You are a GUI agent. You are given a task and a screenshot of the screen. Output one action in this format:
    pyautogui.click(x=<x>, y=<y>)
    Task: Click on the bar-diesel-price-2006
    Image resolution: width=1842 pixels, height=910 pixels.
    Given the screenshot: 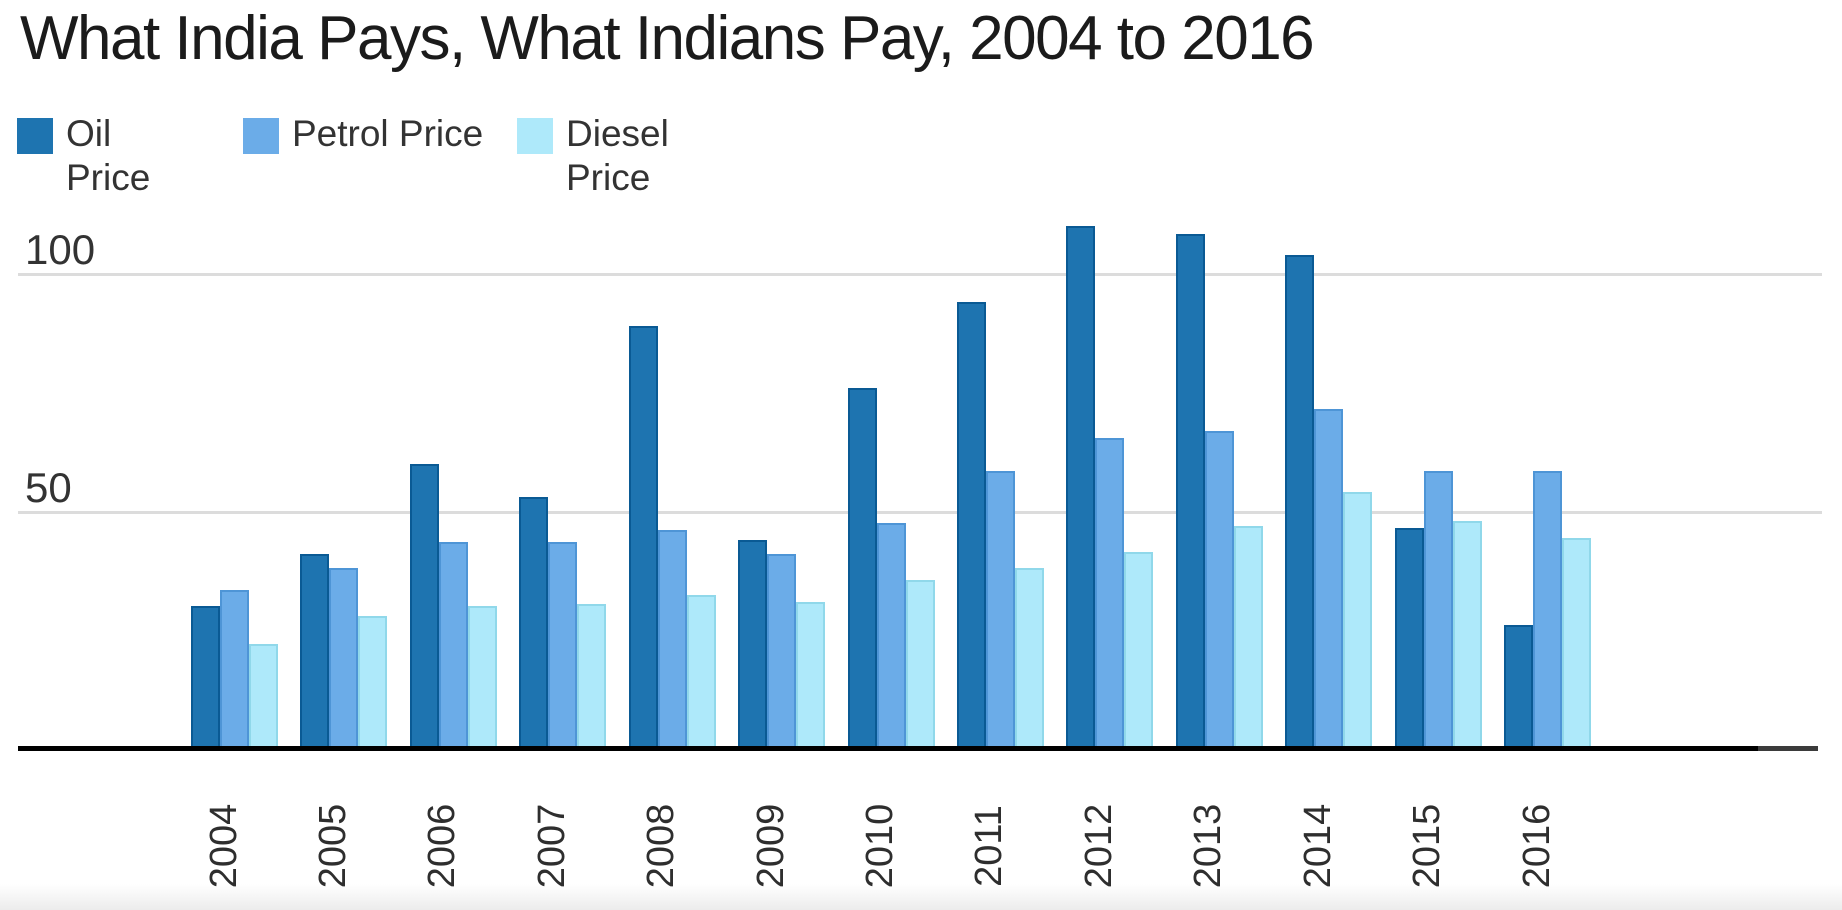 What is the action you would take?
    pyautogui.click(x=482, y=677)
    